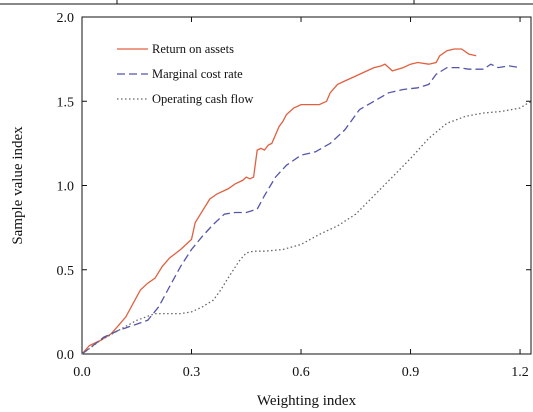 The image size is (533, 412). I want to click on x-tick-label: 0.6, so click(301, 372).